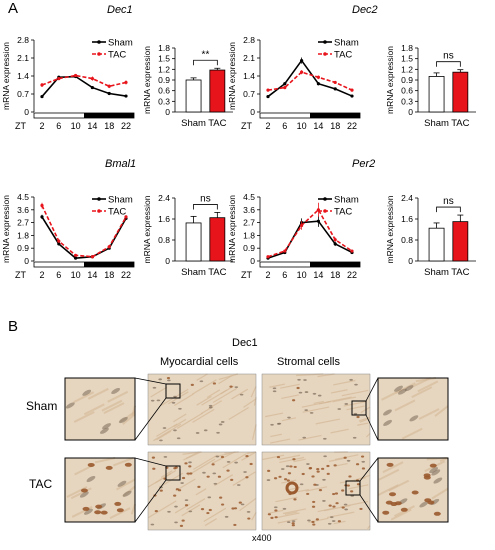 This screenshot has height=550, width=495. I want to click on x-axis-prefix: ZT, so click(20, 275).